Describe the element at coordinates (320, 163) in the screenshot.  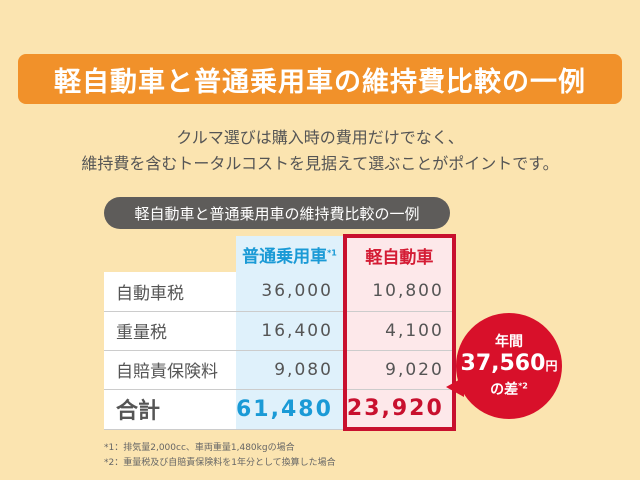
I see `intro-line-2: 維持費を含むトータルコストを見据えて選ぶことがポイントです。` at that location.